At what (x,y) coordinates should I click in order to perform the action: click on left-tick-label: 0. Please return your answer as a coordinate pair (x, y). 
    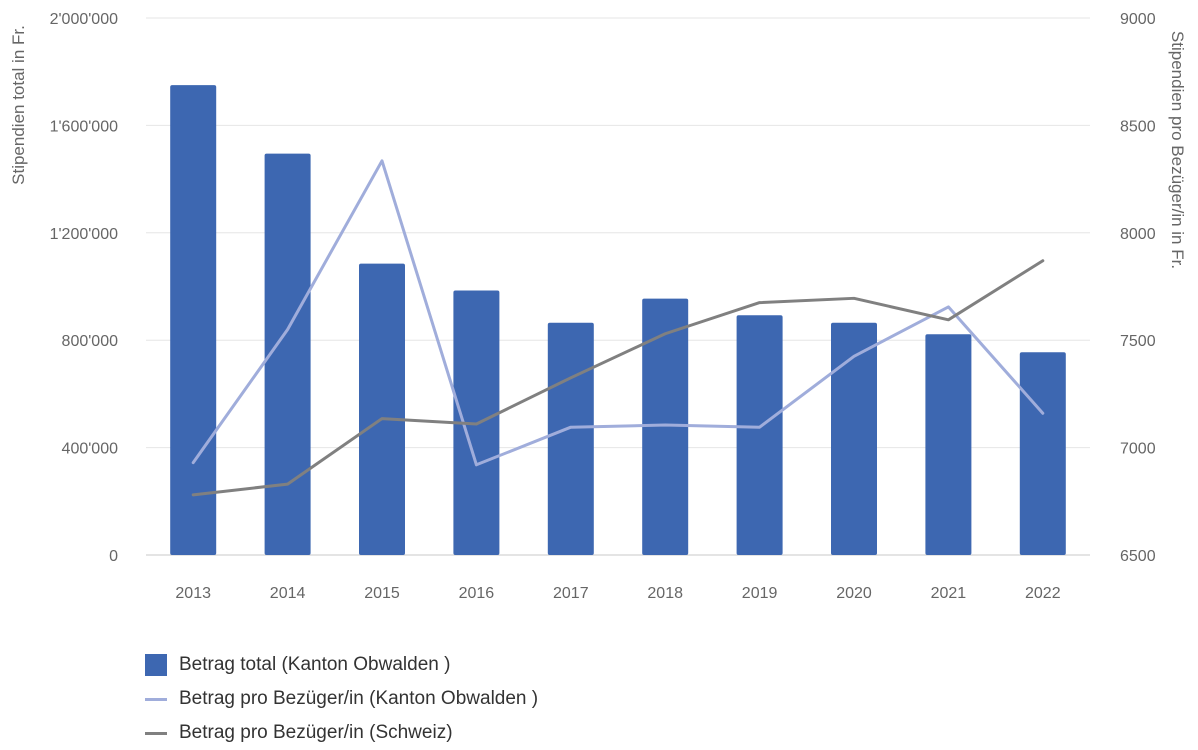
    Looking at the image, I should click on (113, 556).